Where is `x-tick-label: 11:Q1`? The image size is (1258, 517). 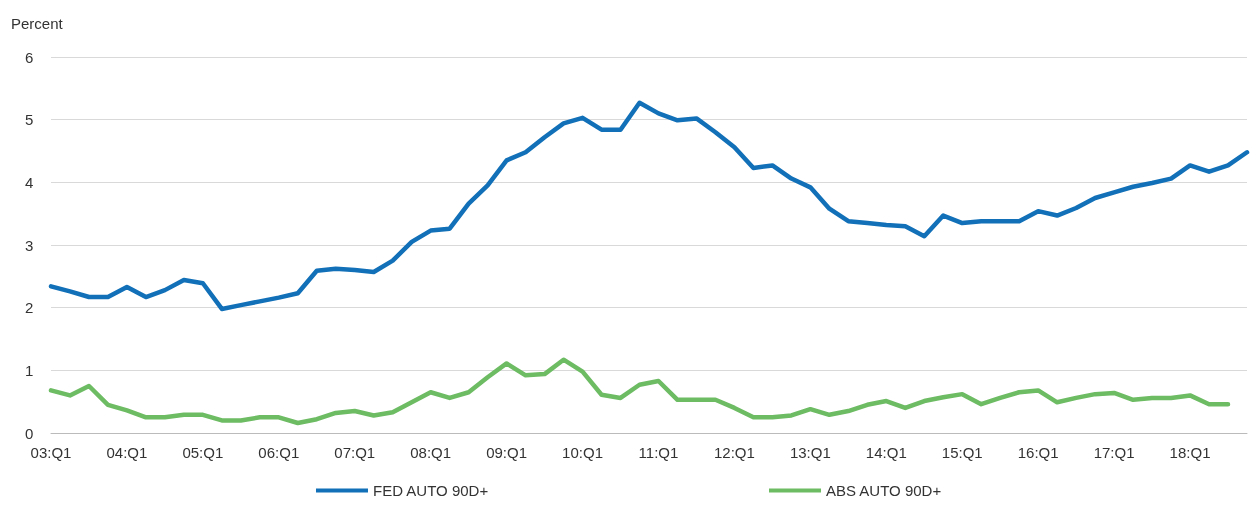
x-tick-label: 11:Q1 is located at coordinates (658, 452).